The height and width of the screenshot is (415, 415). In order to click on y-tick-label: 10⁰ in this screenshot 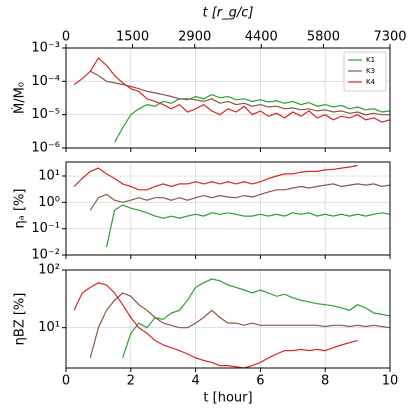, I will do `click(49, 202)`.